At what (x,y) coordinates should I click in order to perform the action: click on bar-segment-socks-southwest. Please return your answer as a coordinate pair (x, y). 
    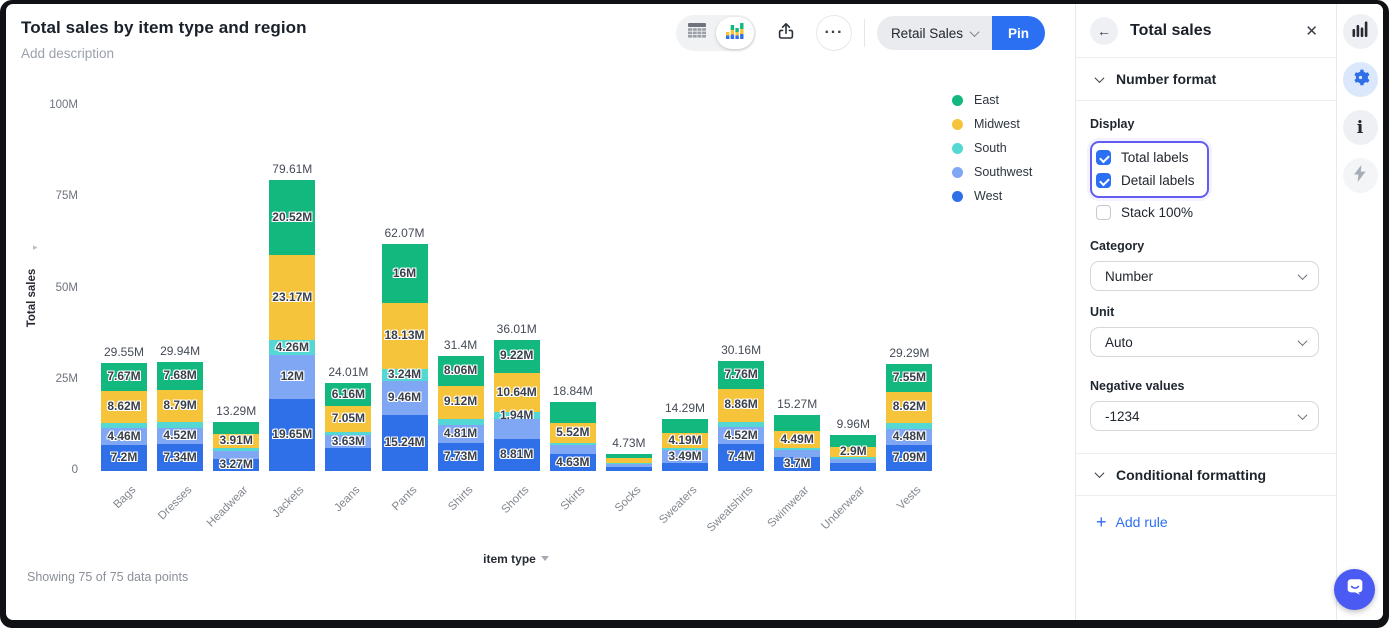
    Looking at the image, I should click on (628, 465).